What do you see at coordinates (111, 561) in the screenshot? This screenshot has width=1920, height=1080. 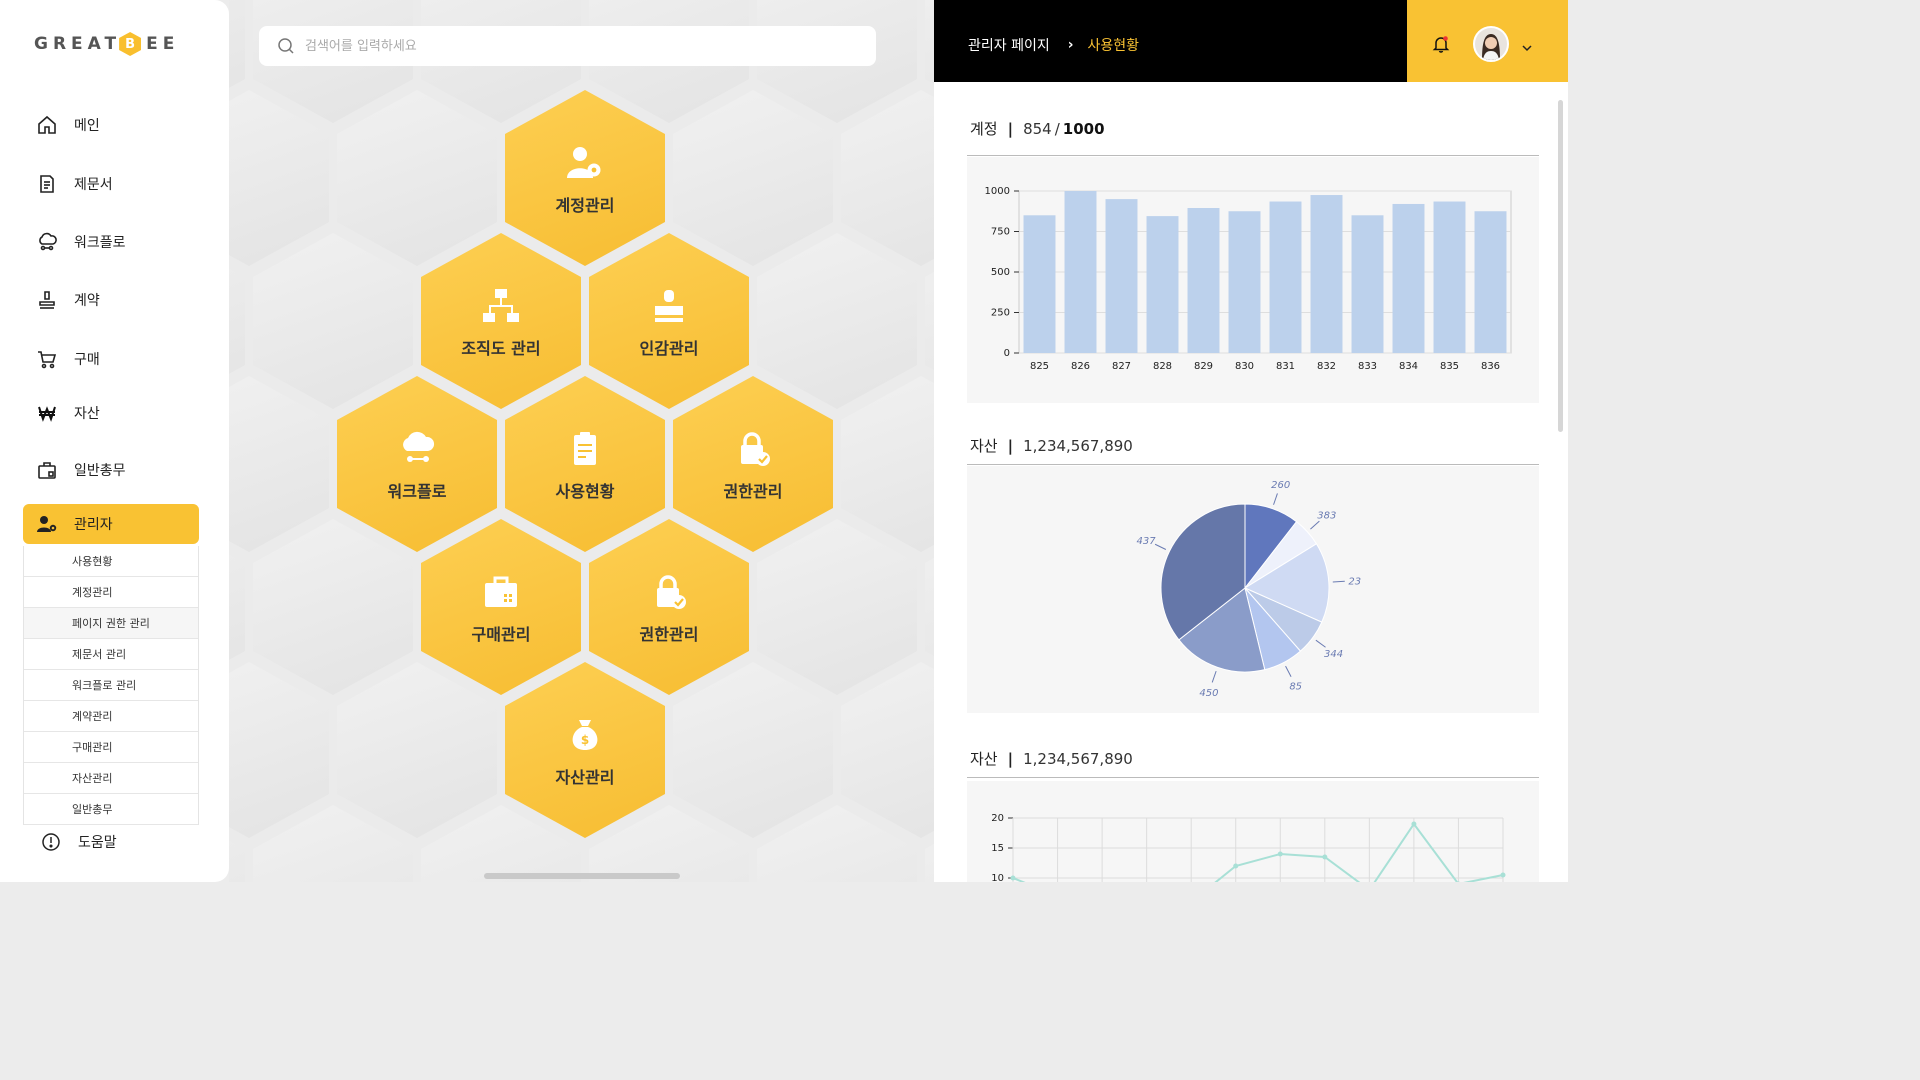 I see `submenu-usage: 사용현황` at bounding box center [111, 561].